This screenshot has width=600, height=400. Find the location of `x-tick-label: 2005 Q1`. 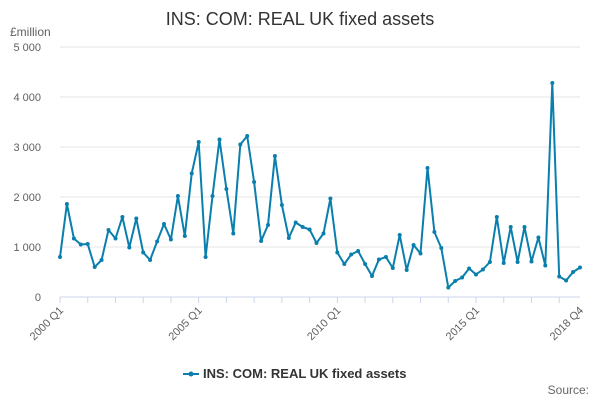

x-tick-label: 2005 Q1 is located at coordinates (185, 324).